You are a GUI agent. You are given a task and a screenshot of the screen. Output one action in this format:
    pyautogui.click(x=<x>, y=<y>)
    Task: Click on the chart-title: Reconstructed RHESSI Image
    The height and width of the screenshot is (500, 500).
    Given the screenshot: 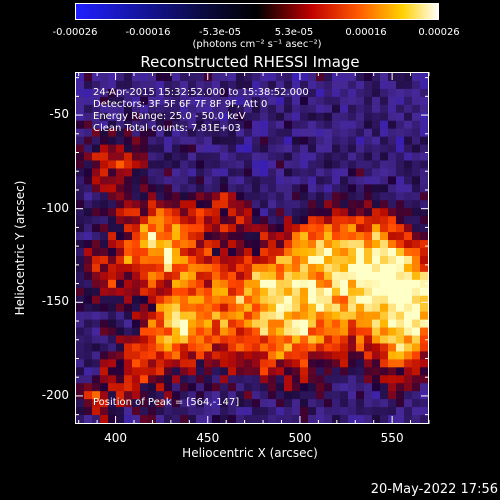 What is the action you would take?
    pyautogui.click(x=250, y=62)
    